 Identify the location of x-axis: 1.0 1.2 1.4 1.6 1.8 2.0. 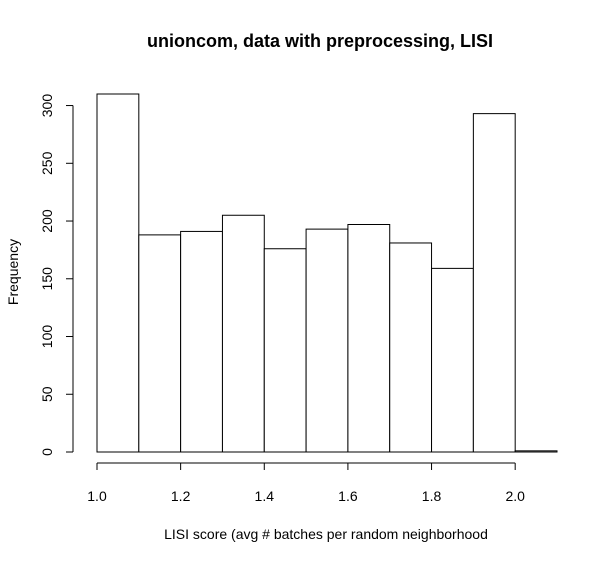
(306, 483).